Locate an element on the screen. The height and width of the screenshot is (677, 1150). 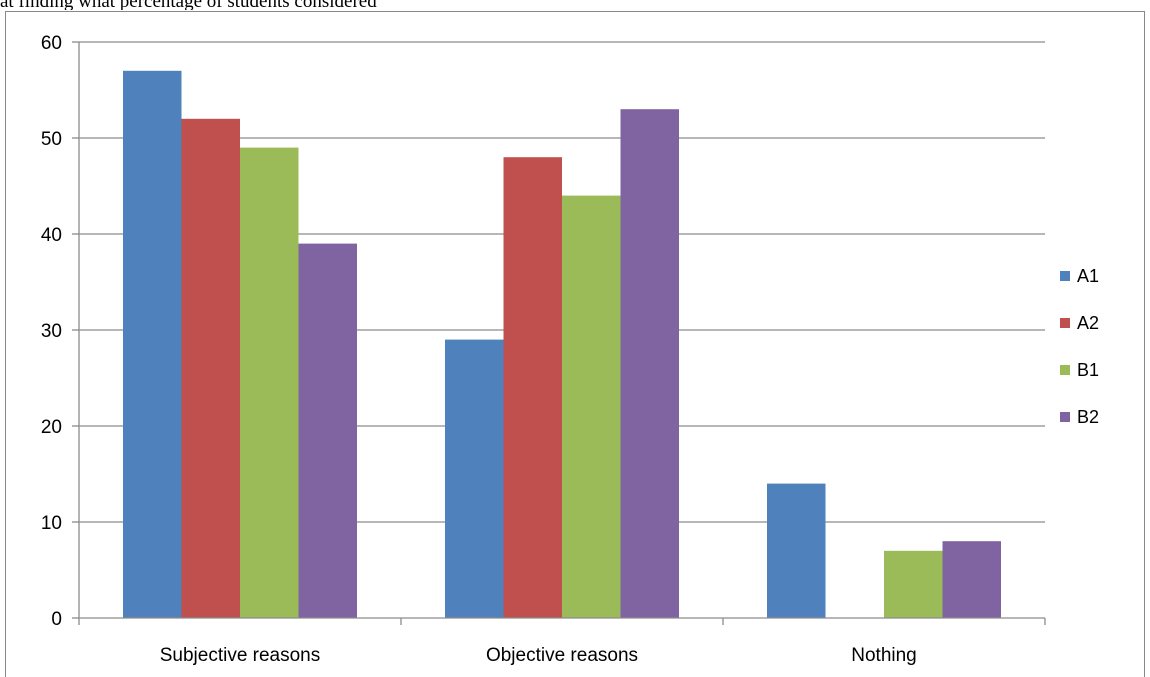
y-tick-label: 40 is located at coordinates (51, 235).